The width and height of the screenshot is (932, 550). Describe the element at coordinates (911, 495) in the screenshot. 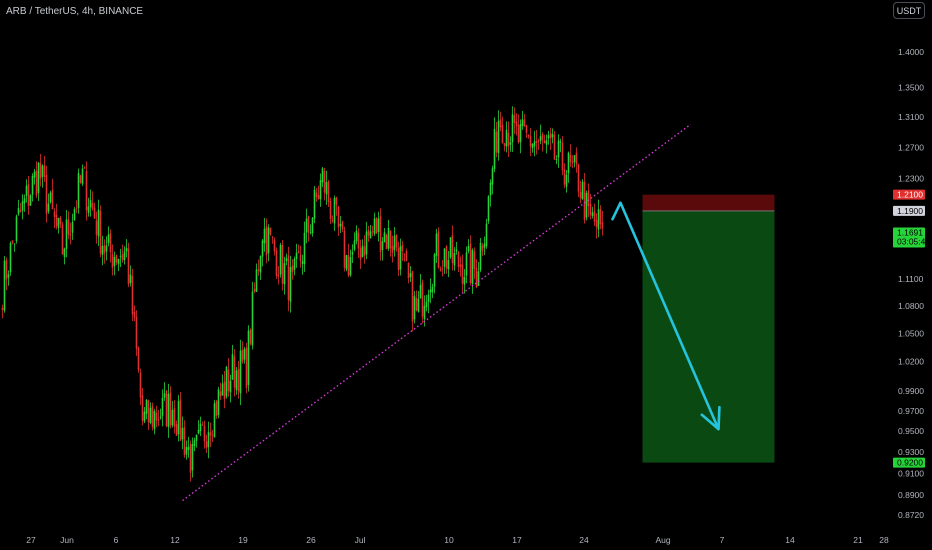

I see `price-tick-label: 0.8900` at that location.